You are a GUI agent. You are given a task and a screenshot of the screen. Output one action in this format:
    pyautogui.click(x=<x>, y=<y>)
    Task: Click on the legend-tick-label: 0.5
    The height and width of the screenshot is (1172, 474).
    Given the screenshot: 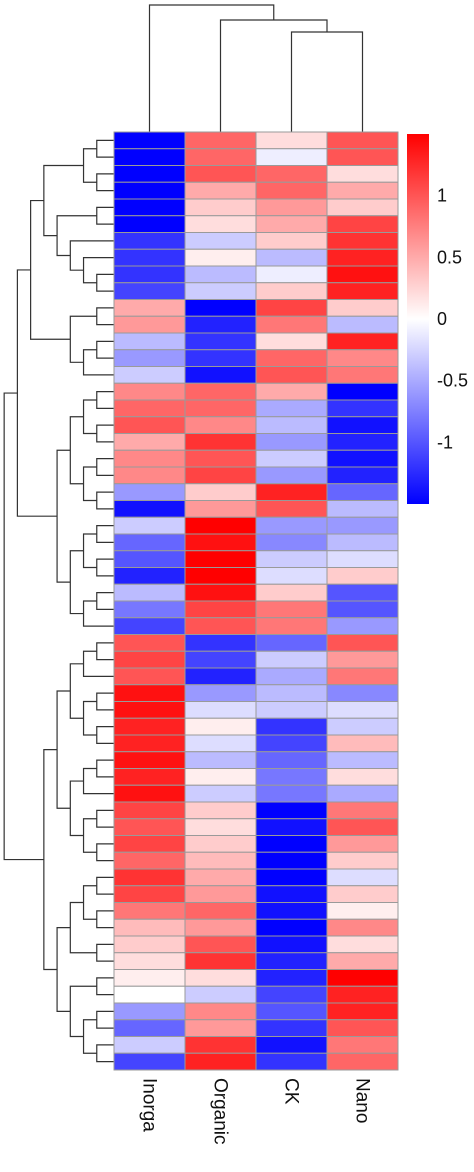 What is the action you would take?
    pyautogui.click(x=449, y=257)
    